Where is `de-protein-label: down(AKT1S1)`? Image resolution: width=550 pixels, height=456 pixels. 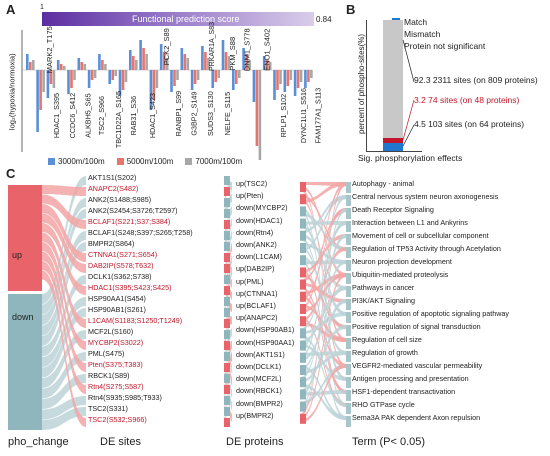 de-protein-label: down(AKT1S1) is located at coordinates (260, 354).